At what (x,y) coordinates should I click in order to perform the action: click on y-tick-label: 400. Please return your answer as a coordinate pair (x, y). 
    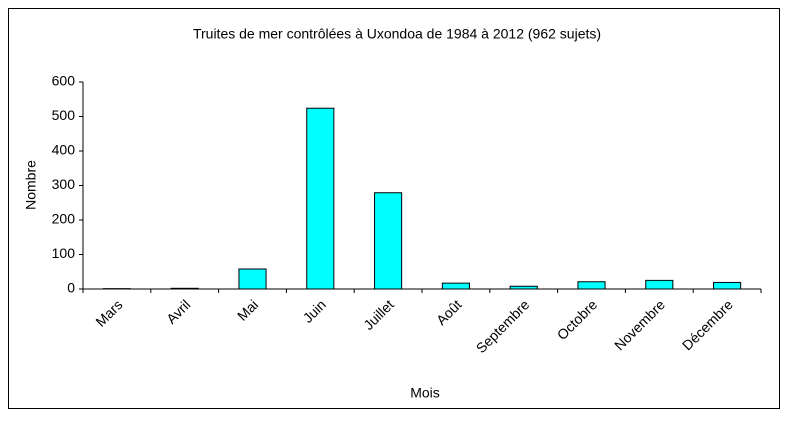
    Looking at the image, I should click on (64, 150).